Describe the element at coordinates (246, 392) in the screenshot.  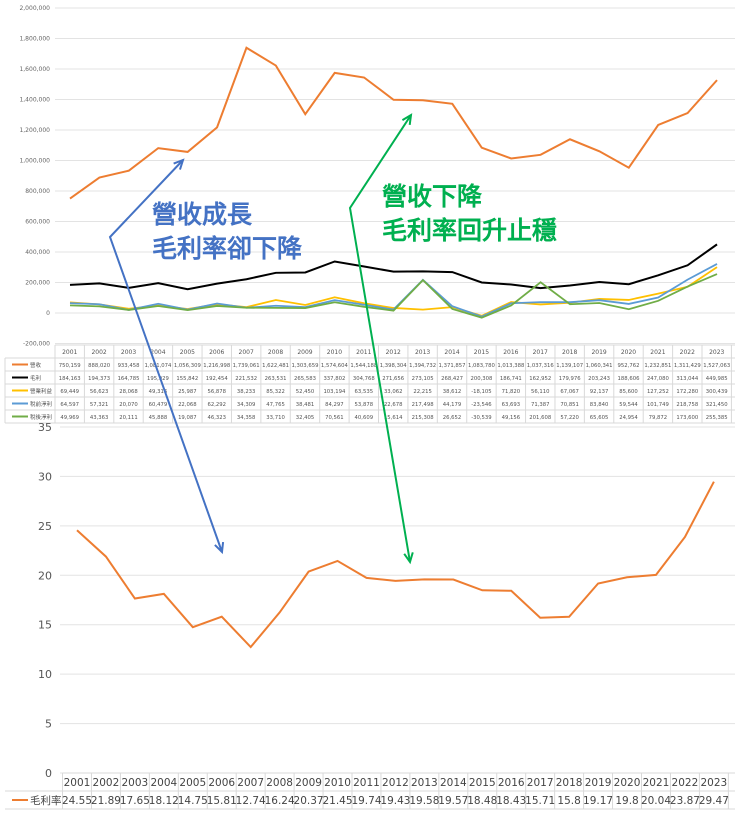
I see `data-label: 38,233` at that location.